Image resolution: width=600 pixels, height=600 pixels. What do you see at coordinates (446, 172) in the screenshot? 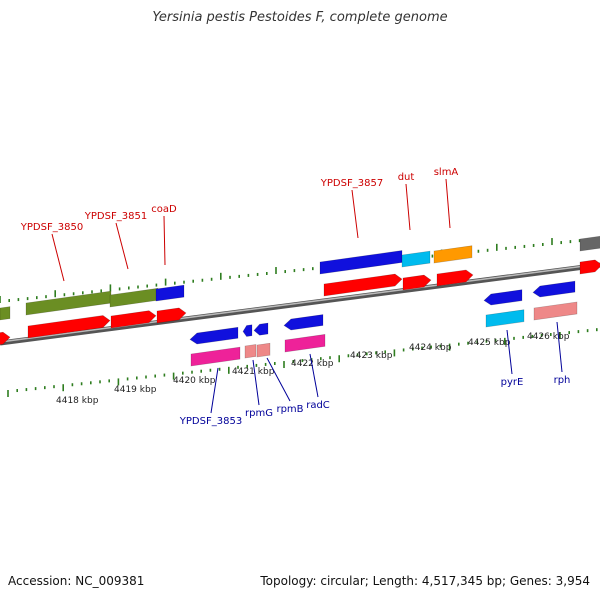
I see `gene-label: slmA` at bounding box center [446, 172].